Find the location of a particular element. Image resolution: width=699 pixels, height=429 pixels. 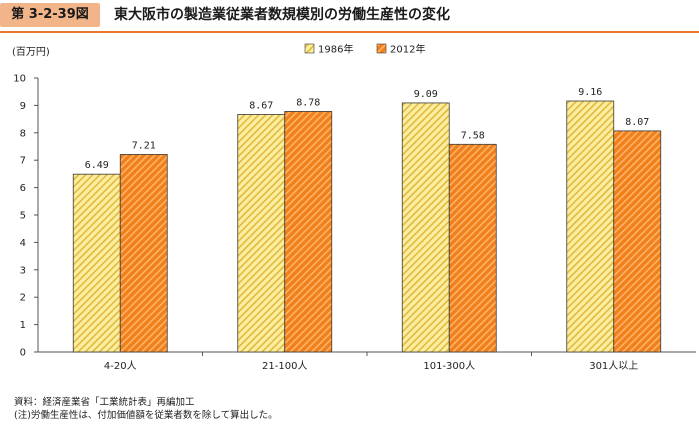

bar-2012年-101-300人 is located at coordinates (472, 248).